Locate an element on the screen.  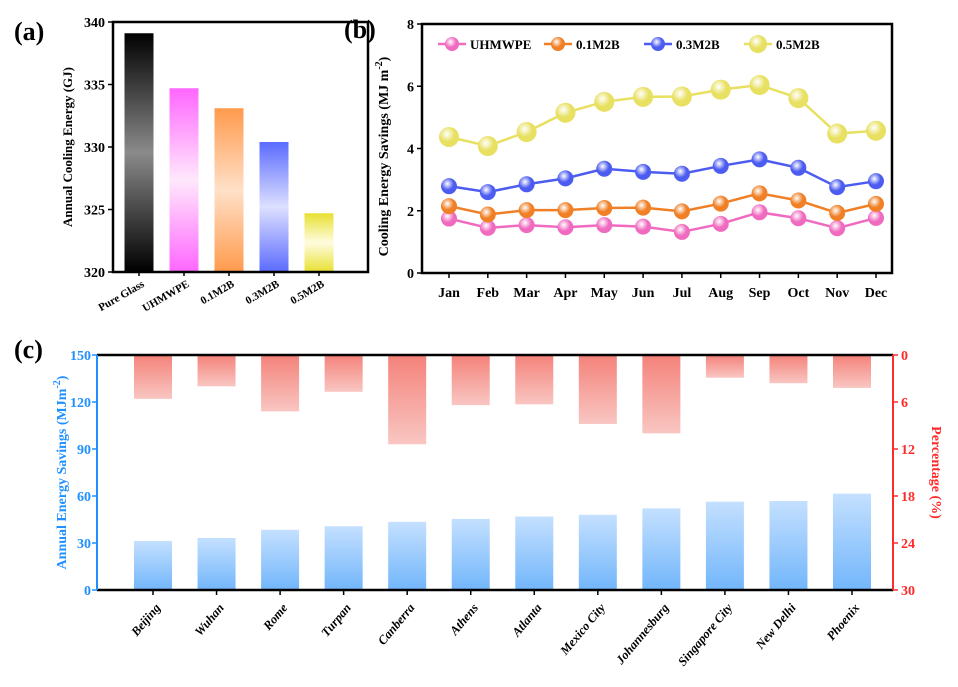
y2-axis-label: Percentage (%) is located at coordinates (935, 472).